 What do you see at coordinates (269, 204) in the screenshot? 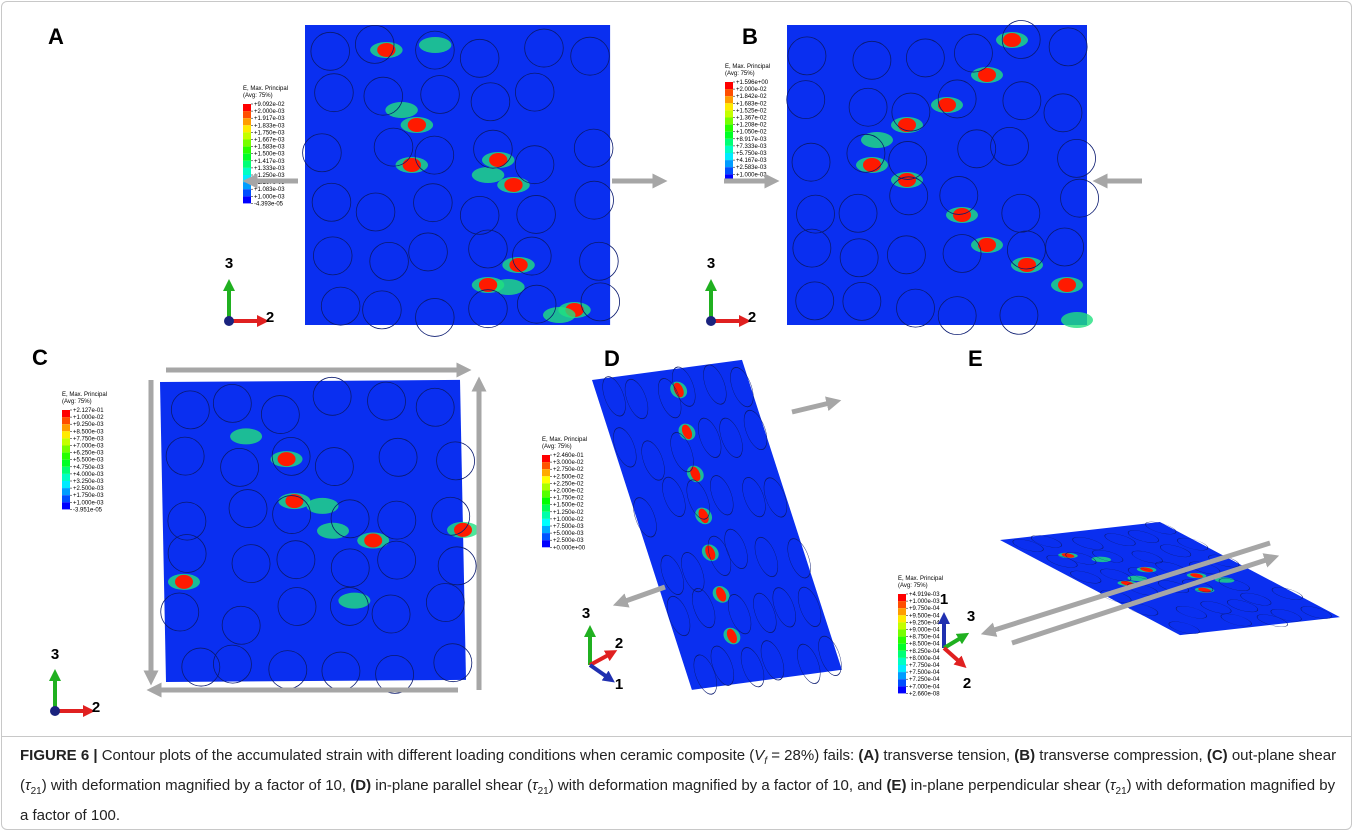
I see `legend-value: -4.393e-05` at bounding box center [269, 204].